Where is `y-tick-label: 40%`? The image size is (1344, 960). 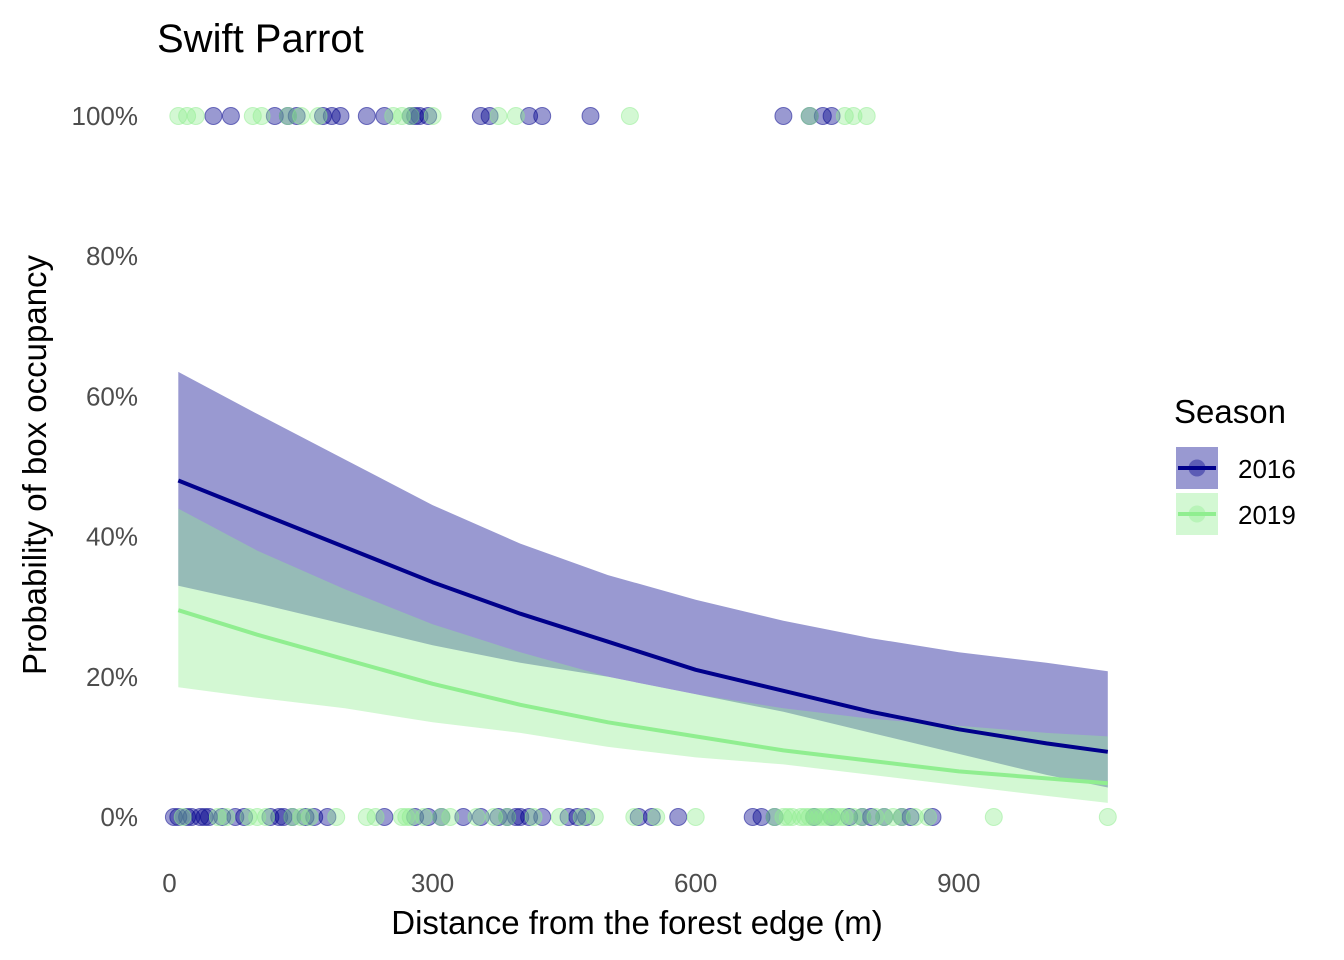 y-tick-label: 40% is located at coordinates (112, 537).